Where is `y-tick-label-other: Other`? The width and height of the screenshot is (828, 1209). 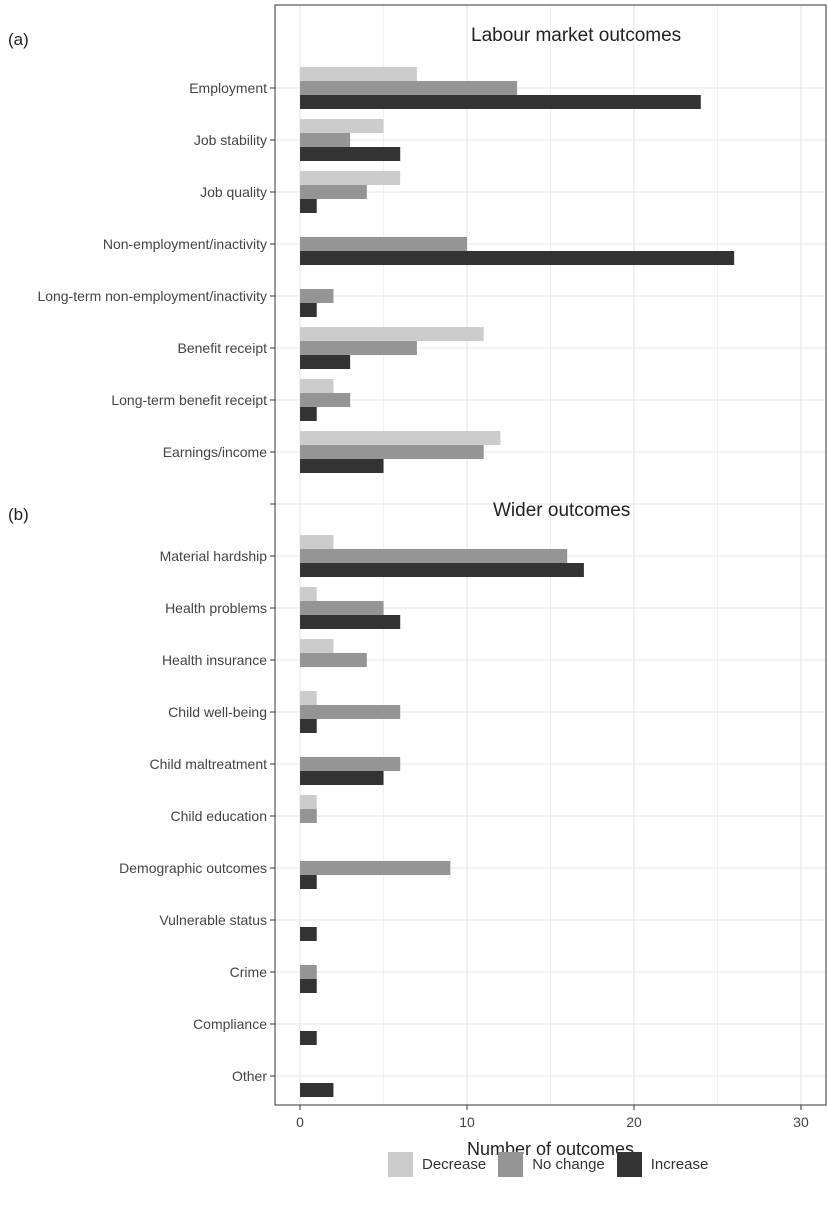
y-tick-label-other: Other is located at coordinates (249, 1076).